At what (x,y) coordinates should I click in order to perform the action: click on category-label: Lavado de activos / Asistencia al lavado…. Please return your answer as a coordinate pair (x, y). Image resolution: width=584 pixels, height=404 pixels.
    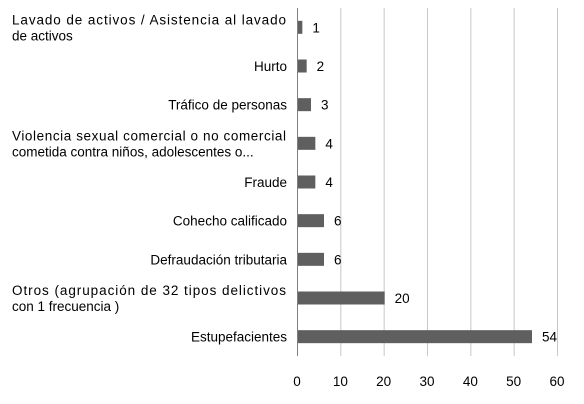
    Looking at the image, I should click on (149, 27).